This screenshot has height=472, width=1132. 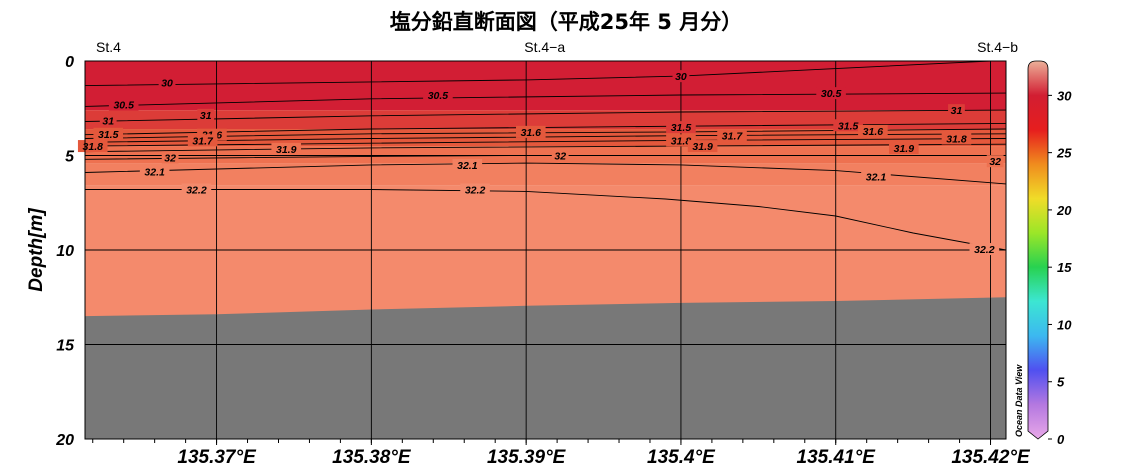 What do you see at coordinates (1049, 253) in the screenshot?
I see `colorbar: 0 5 10 15 20 25 30` at bounding box center [1049, 253].